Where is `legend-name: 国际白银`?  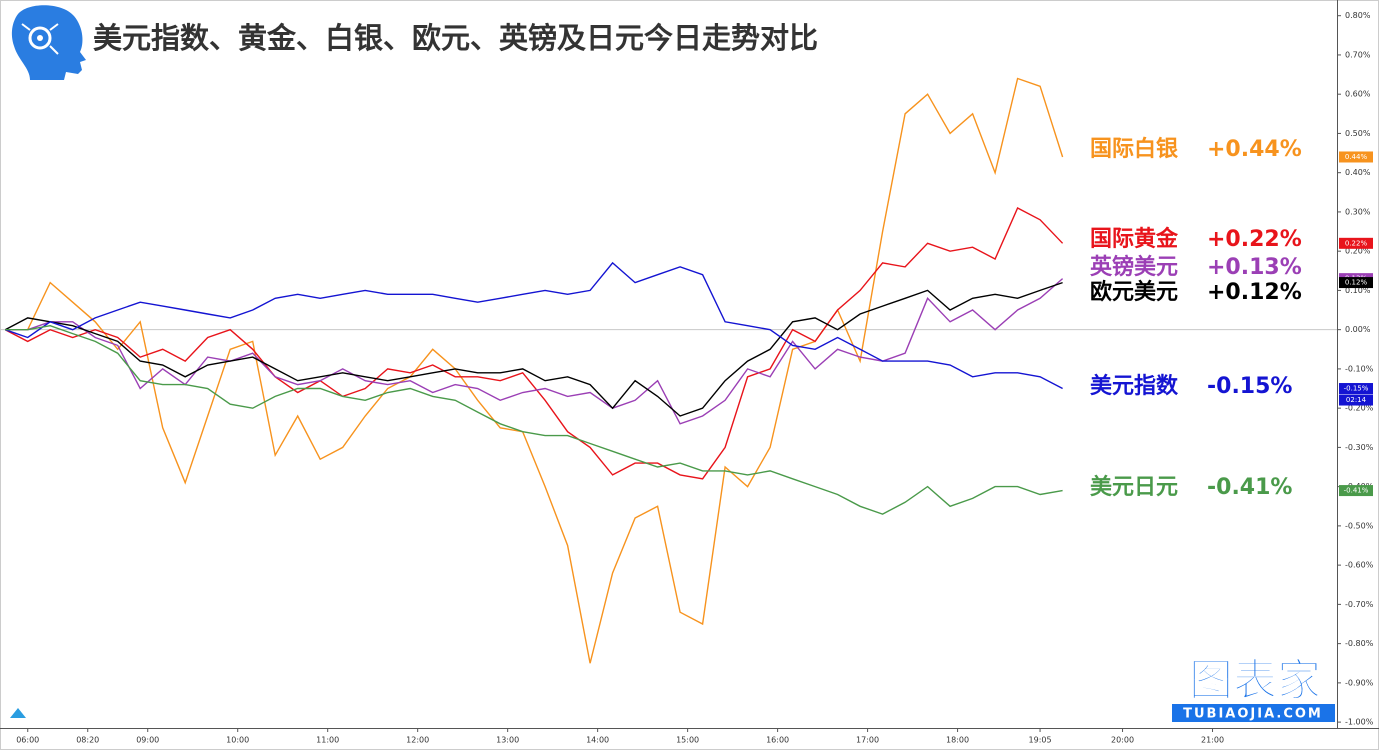
legend-name: 国际白银 is located at coordinates (1134, 149).